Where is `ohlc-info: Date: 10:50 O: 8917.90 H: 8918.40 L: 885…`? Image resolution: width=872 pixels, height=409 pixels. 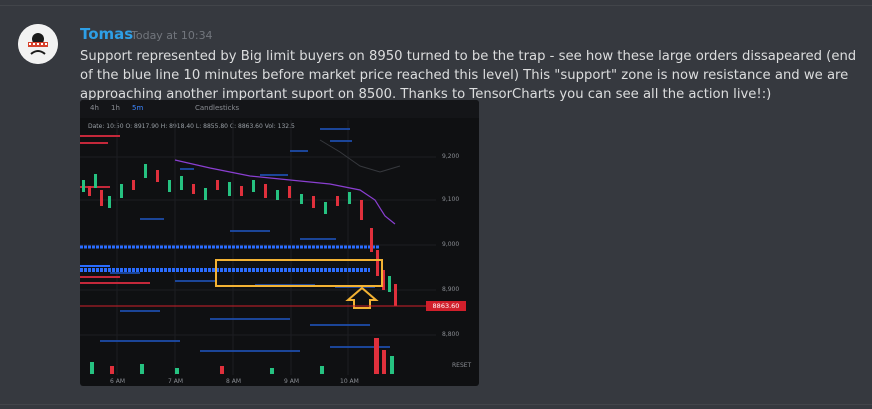 ohlc-info: Date: 10:50 O: 8917.90 H: 8918.40 L: 885… is located at coordinates (191, 126).